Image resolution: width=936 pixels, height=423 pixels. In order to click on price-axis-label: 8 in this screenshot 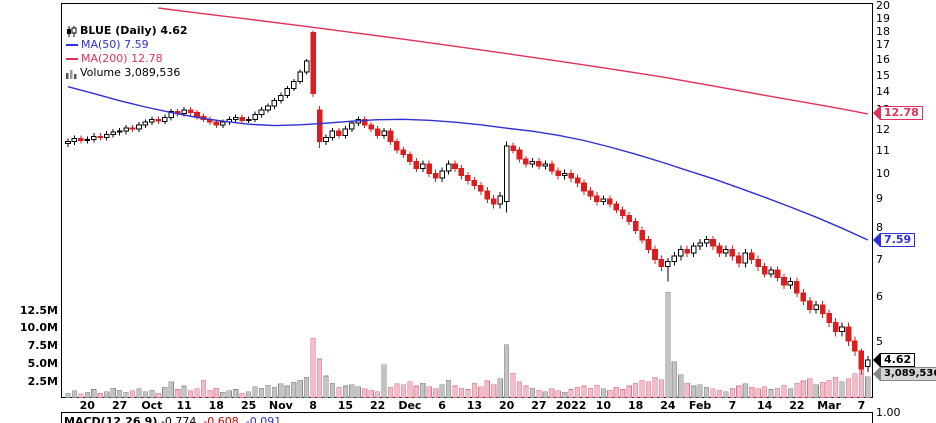, I will do `click(879, 227)`.